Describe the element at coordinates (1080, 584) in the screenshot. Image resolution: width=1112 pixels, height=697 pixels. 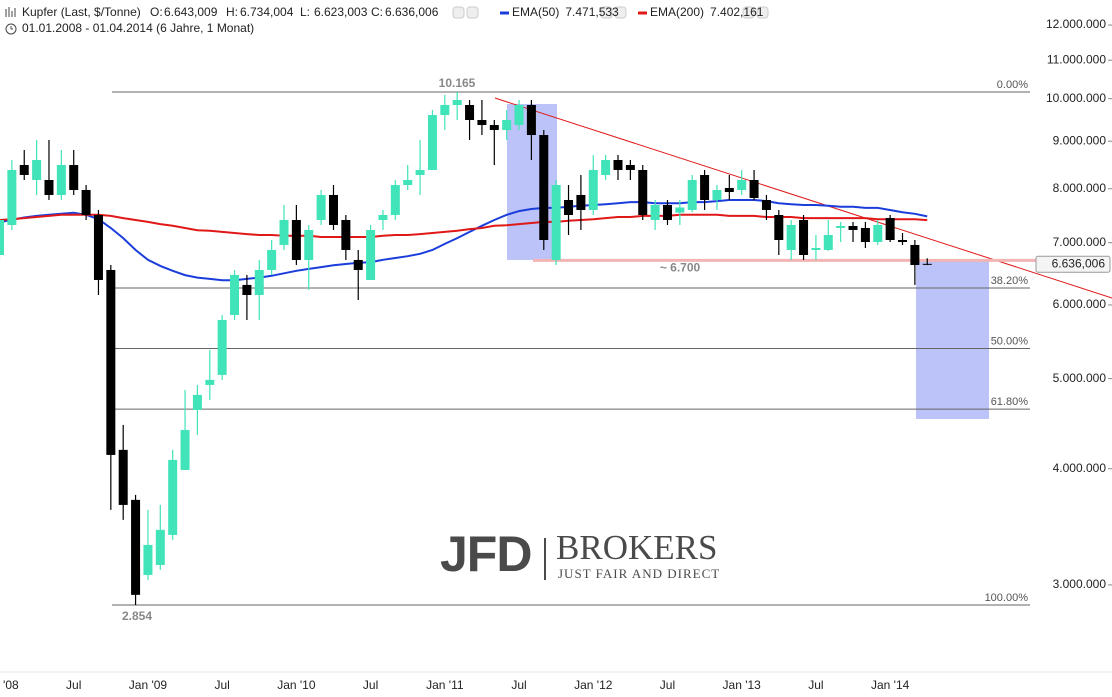
I see `y-tick-label: 3.000.000` at that location.